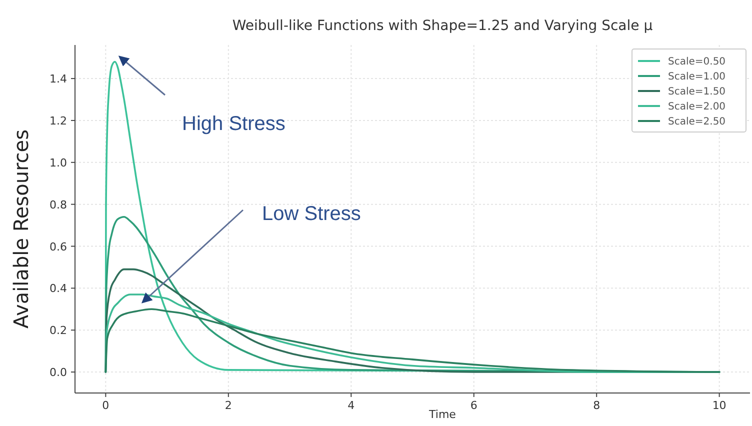  What do you see at coordinates (697, 77) in the screenshot?
I see `legend-label: Scale=1.00` at bounding box center [697, 77].